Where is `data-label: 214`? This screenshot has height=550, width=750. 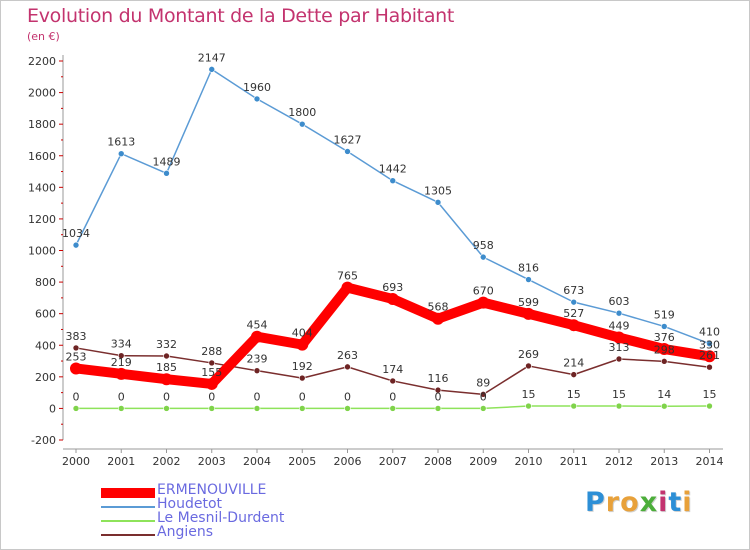 data-label: 214 is located at coordinates (573, 363).